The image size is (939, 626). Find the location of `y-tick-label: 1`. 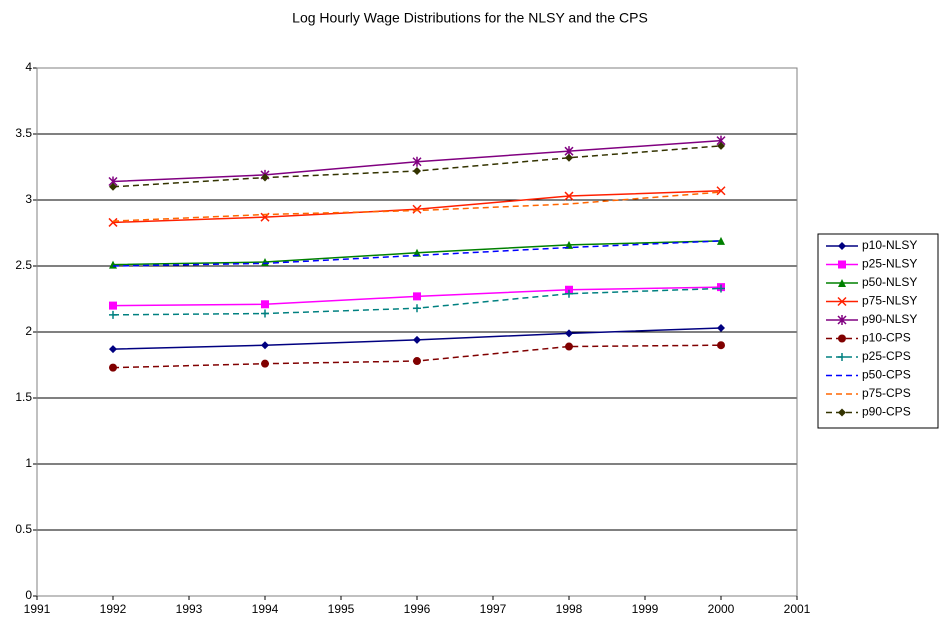

y-tick-label: 1 is located at coordinates (28, 463).